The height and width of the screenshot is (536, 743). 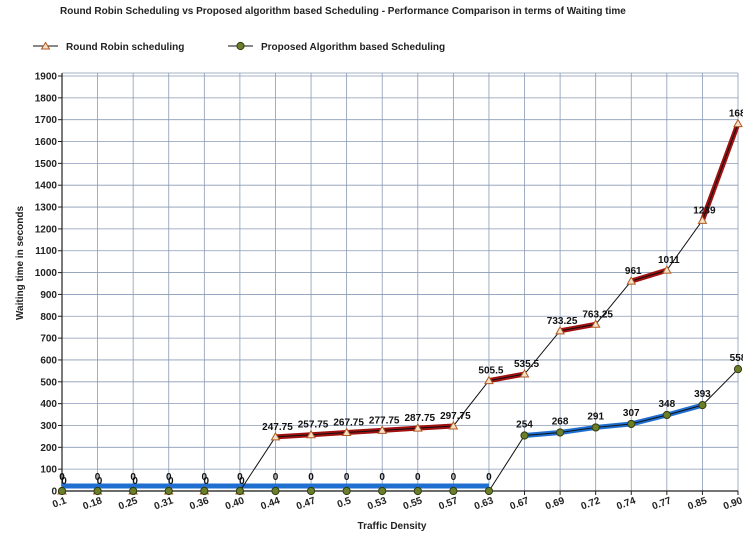 I want to click on x-tick-label: 0.74, so click(x=626, y=503).